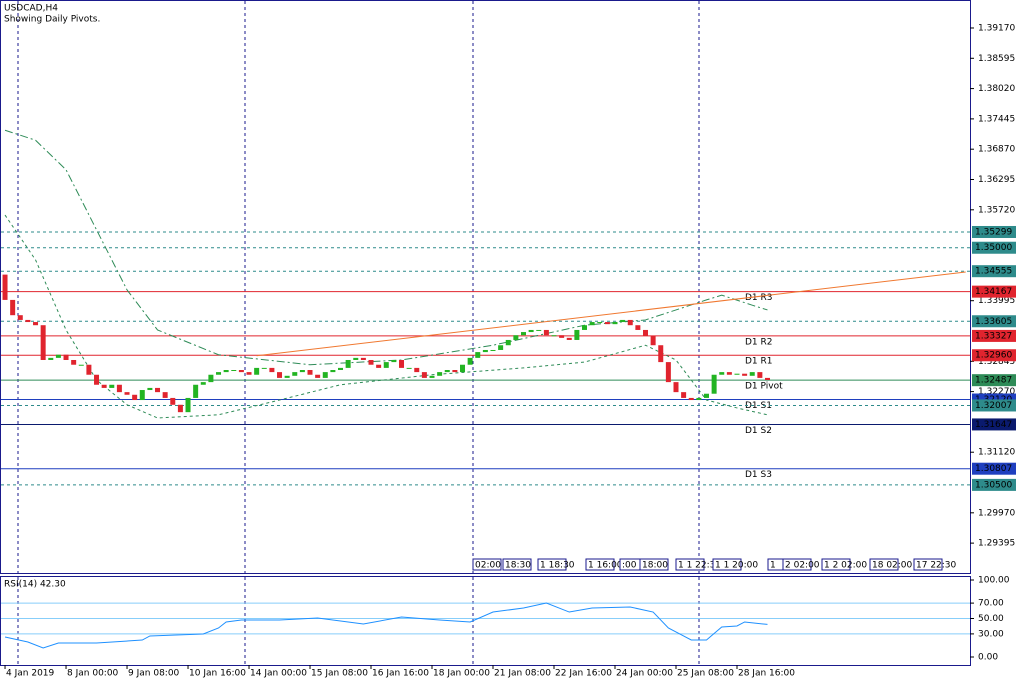 The height and width of the screenshot is (683, 1024). I want to click on level-label: 1.30500, so click(993, 485).